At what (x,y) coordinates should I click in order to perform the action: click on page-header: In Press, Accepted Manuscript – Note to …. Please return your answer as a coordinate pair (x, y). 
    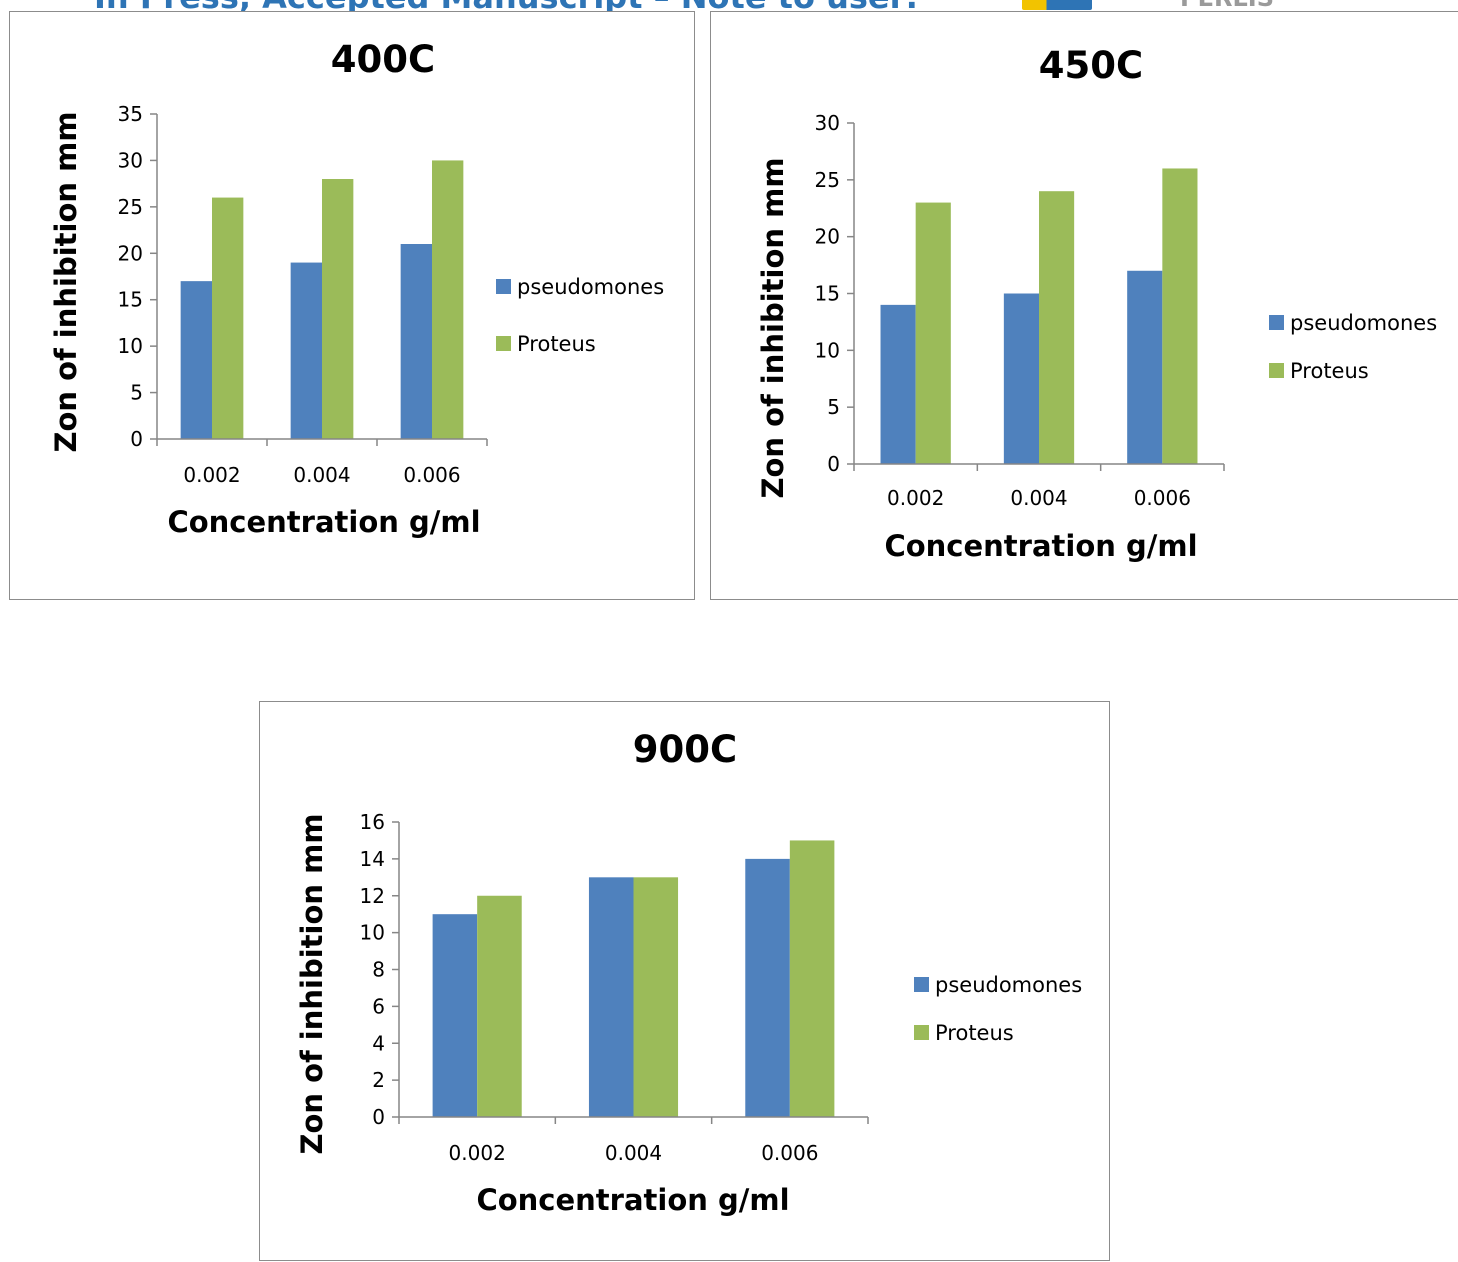
    Looking at the image, I should click on (729, 6).